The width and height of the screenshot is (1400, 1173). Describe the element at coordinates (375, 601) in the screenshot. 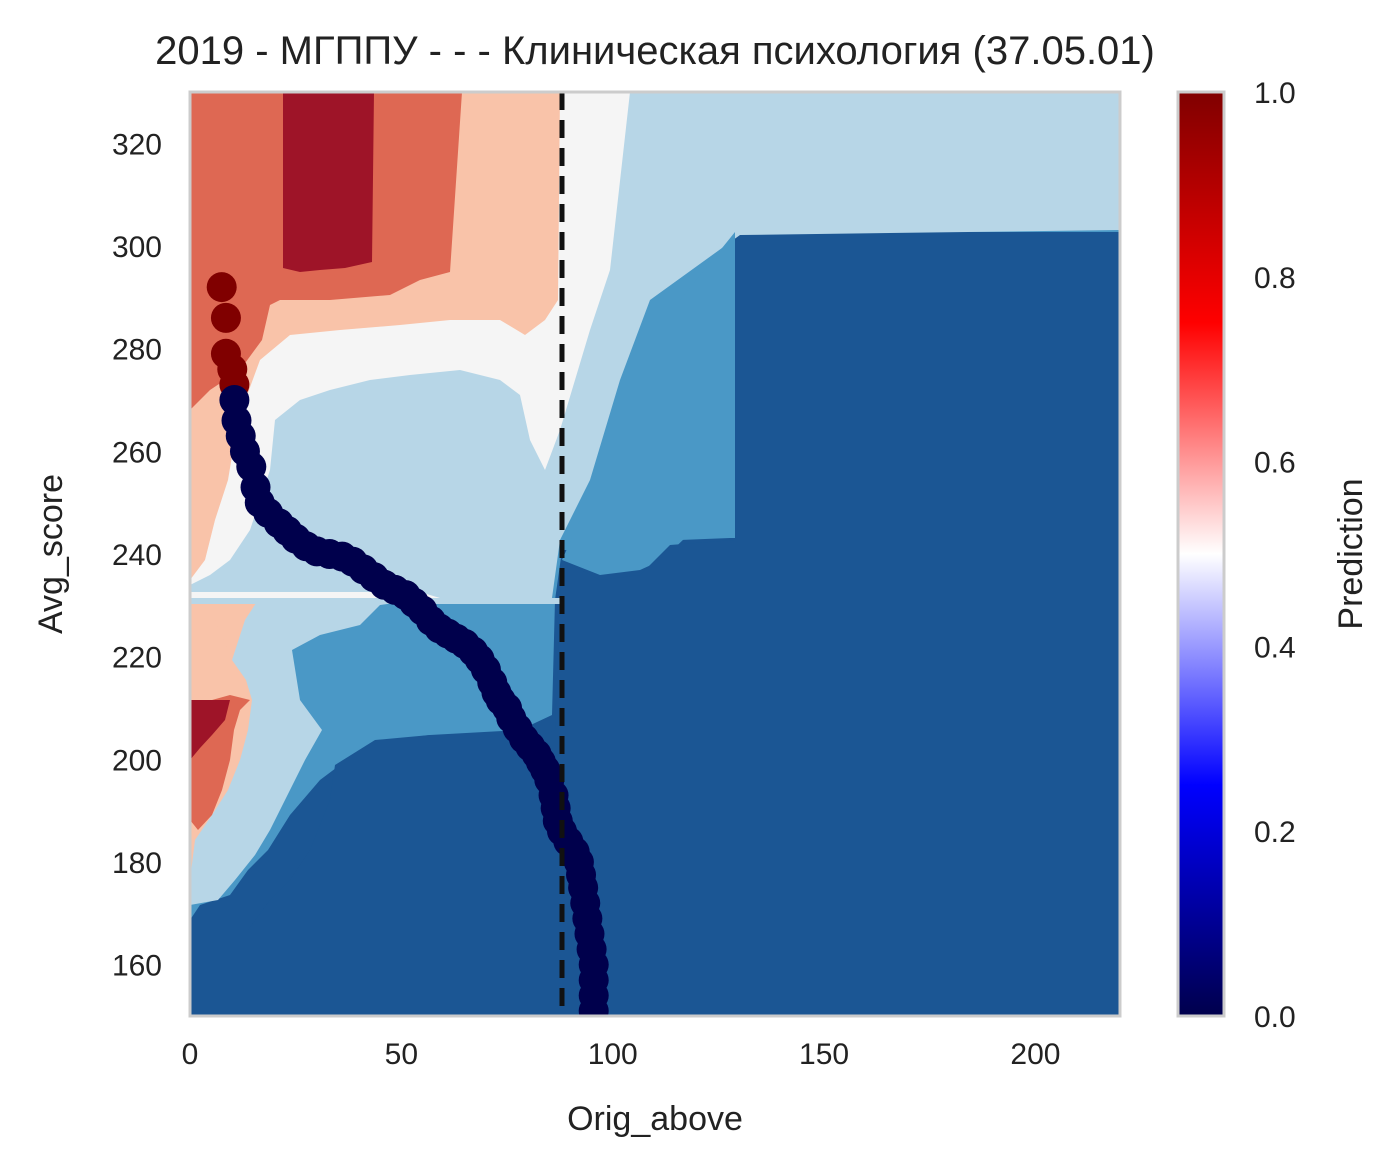

I see `contour-streak-light-blue` at that location.